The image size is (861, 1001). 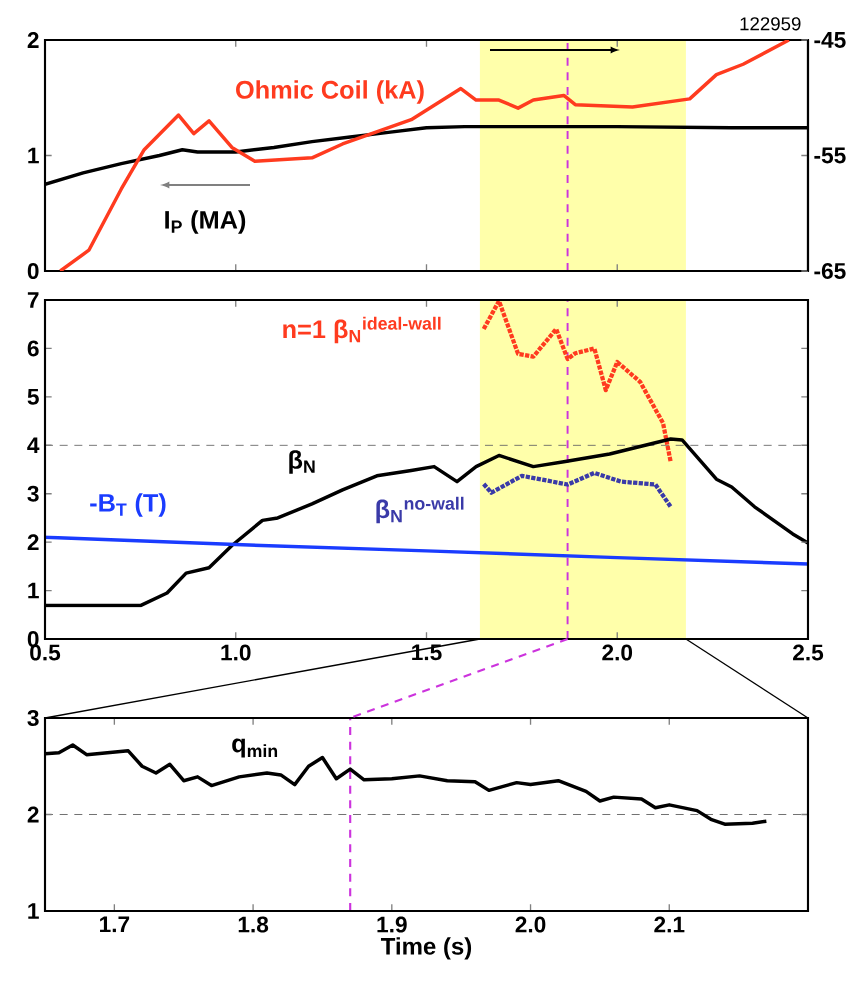 I want to click on x-tick-label: 1.7, so click(x=115, y=924).